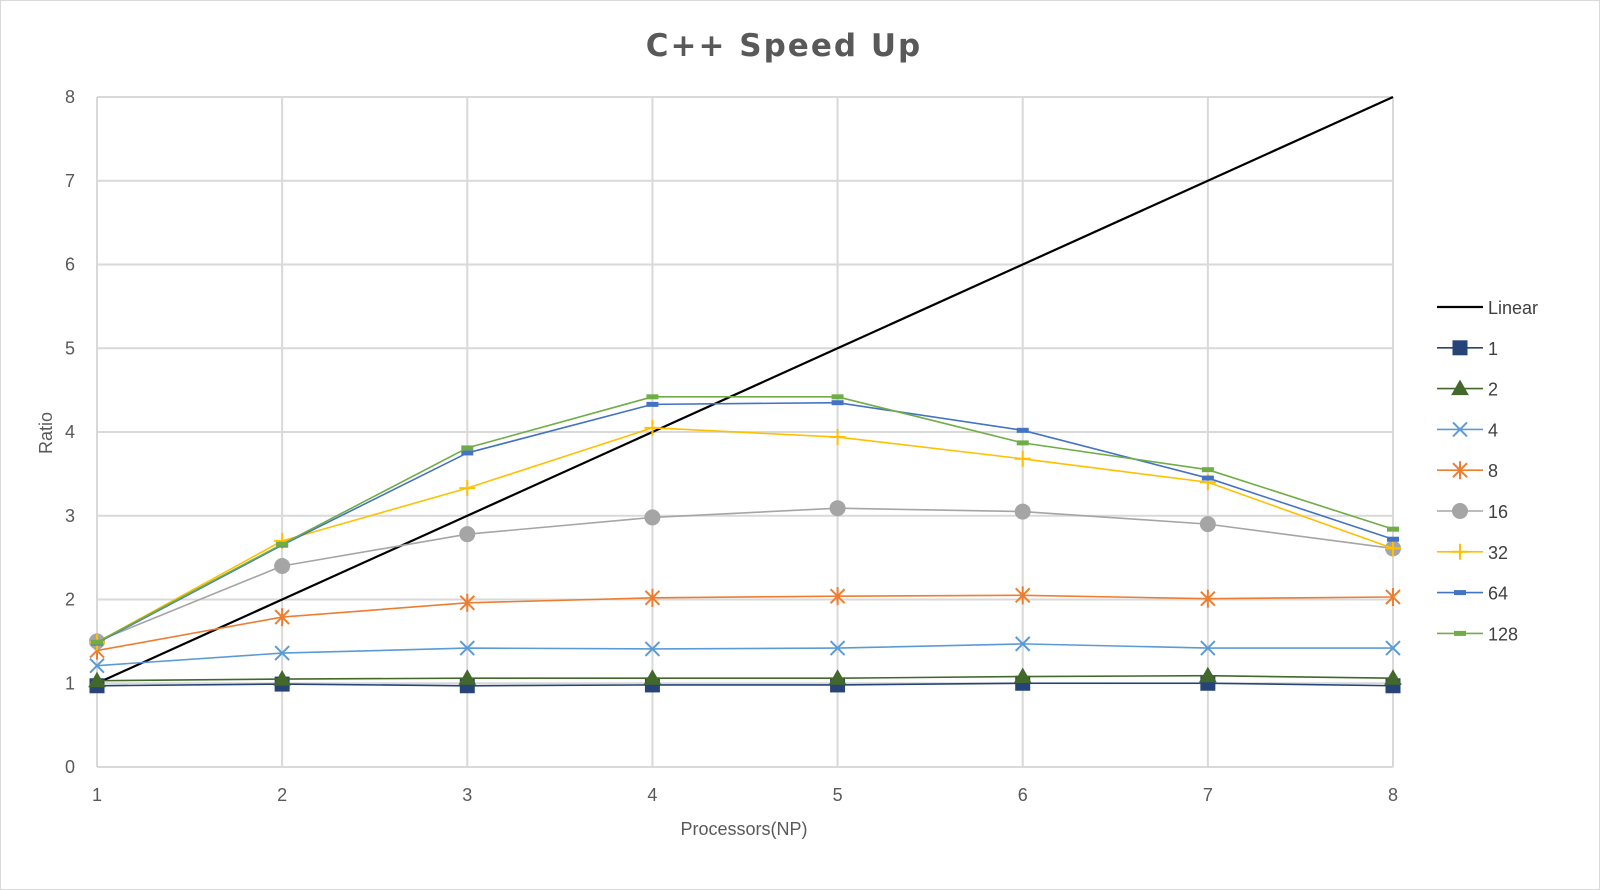 The image size is (1600, 890). I want to click on legend-item: 4, so click(1467, 430).